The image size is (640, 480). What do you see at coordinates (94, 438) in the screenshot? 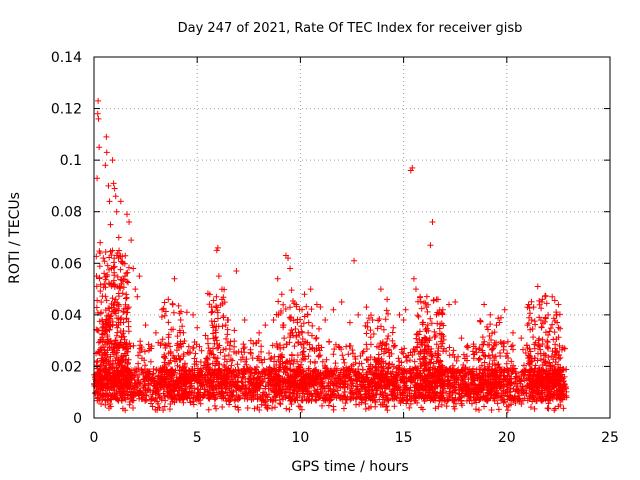
I see `x-tick-label: 0` at bounding box center [94, 438].